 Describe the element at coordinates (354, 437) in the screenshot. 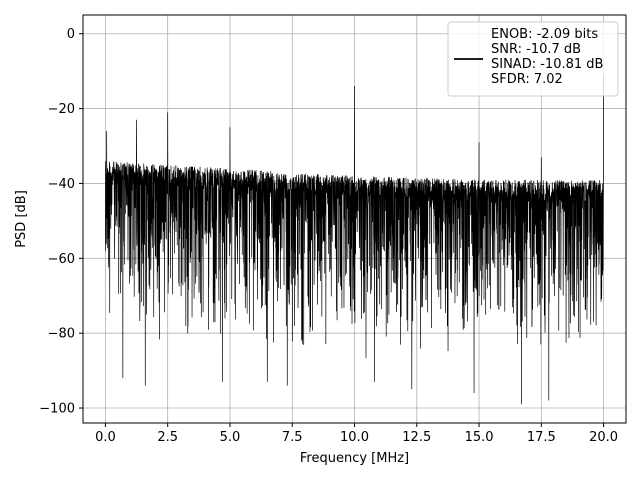

I see `x-tick-label: 10.0` at that location.